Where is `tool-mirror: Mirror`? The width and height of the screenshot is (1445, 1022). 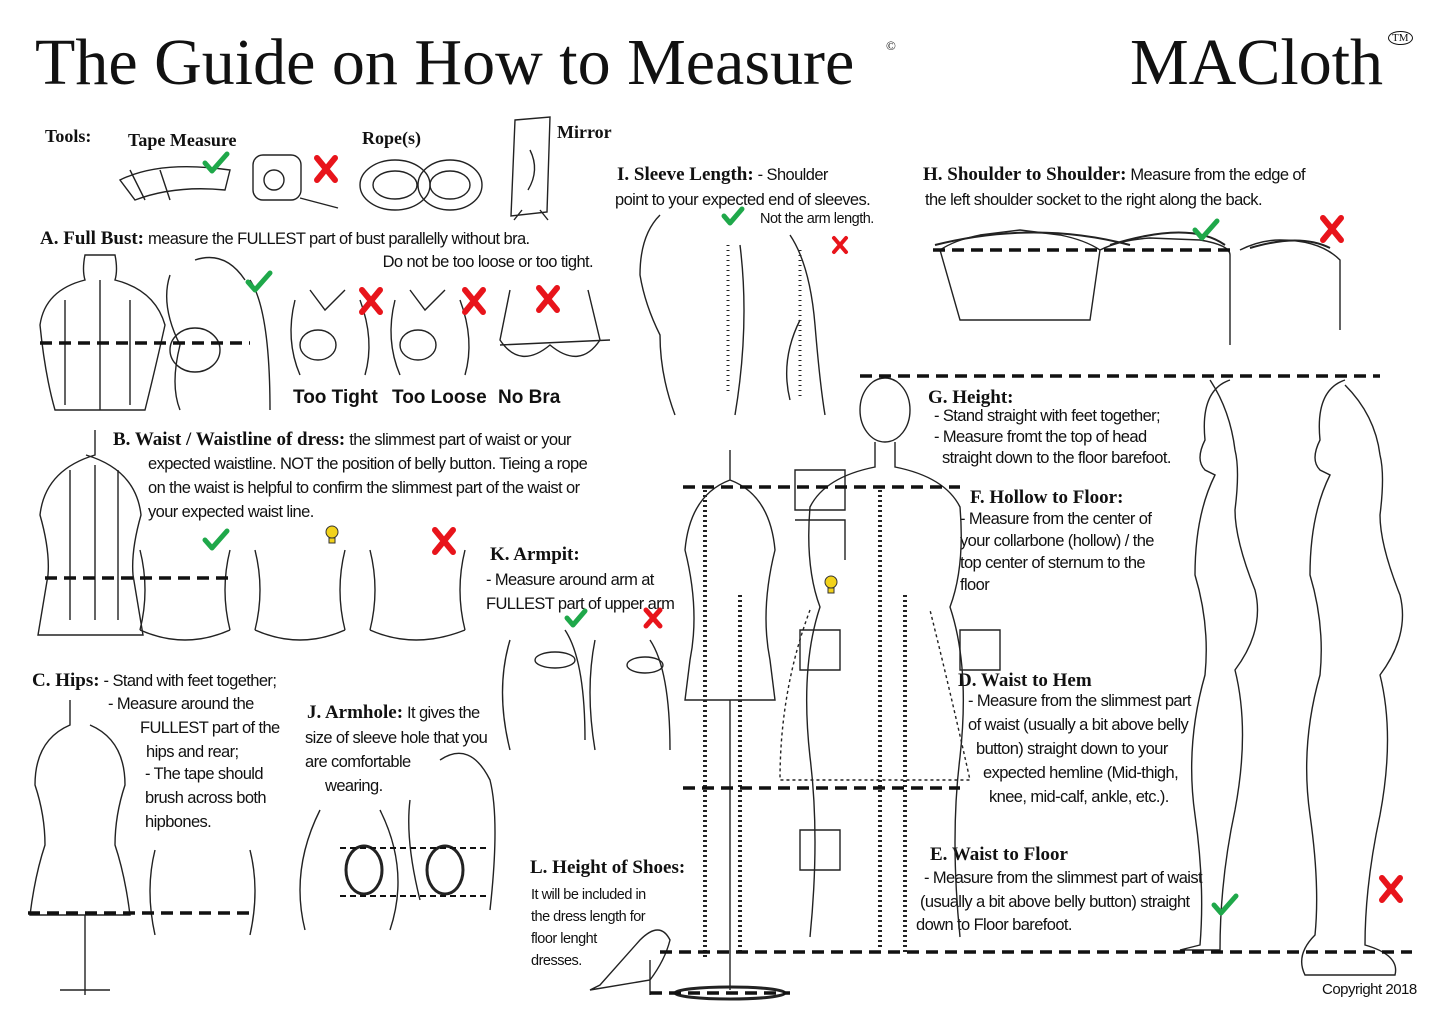 tool-mirror: Mirror is located at coordinates (584, 132).